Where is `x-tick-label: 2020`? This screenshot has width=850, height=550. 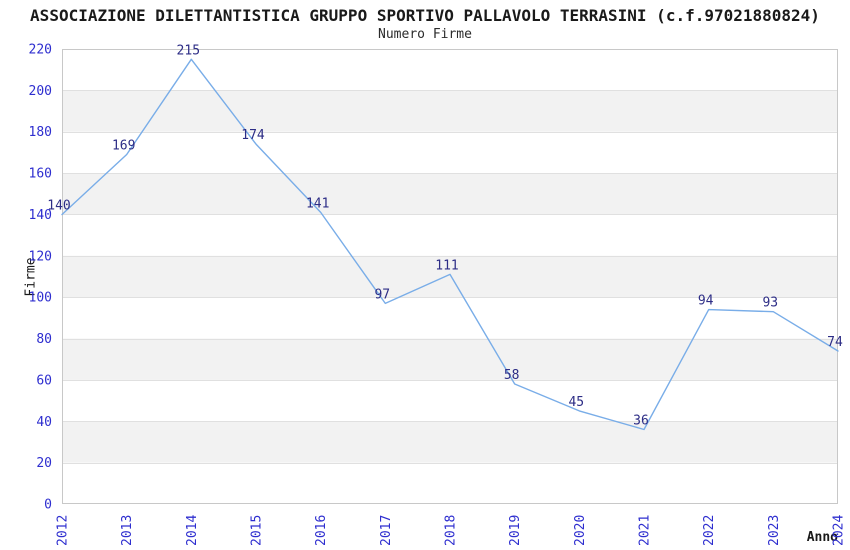 x-tick-label: 2020 is located at coordinates (580, 530).